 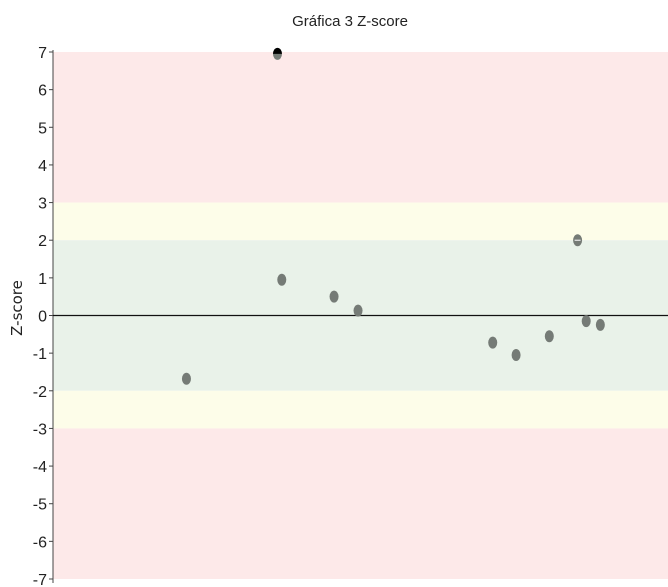 I want to click on y-tick-label: 7, so click(x=42, y=53).